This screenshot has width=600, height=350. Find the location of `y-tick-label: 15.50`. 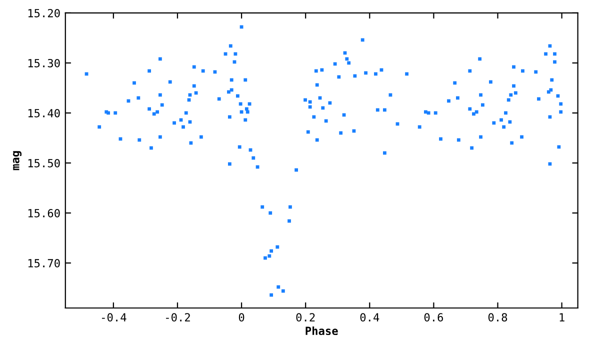

y-tick-label: 15.50 is located at coordinates (44, 163).